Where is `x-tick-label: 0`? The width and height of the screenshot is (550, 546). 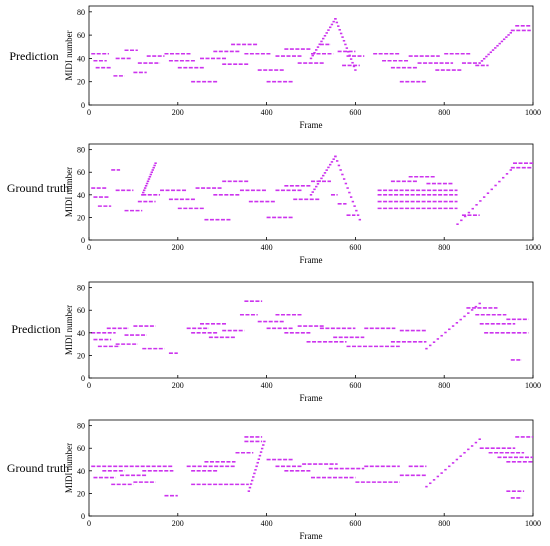 x-tick-label: 0 is located at coordinates (89, 112).